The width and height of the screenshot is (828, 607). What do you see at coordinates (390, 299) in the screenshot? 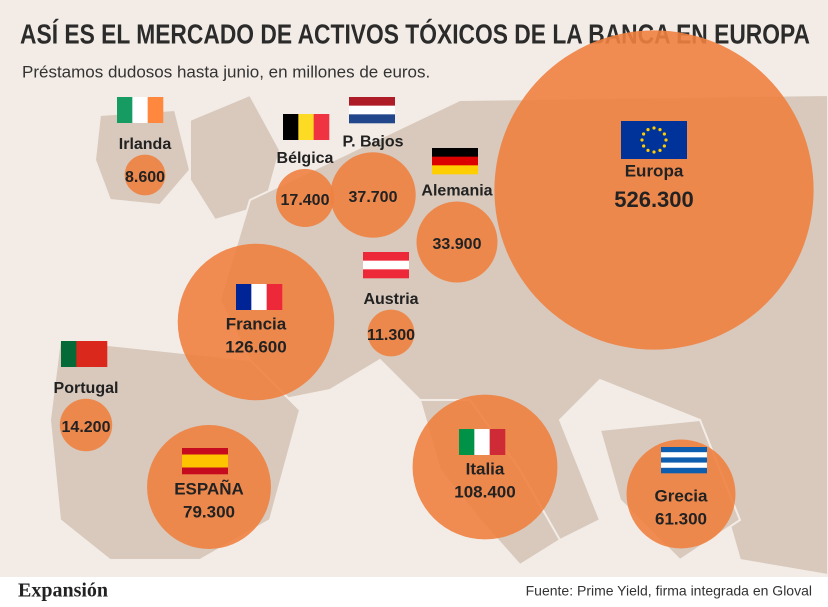
I see `country-label: Austria` at bounding box center [390, 299].